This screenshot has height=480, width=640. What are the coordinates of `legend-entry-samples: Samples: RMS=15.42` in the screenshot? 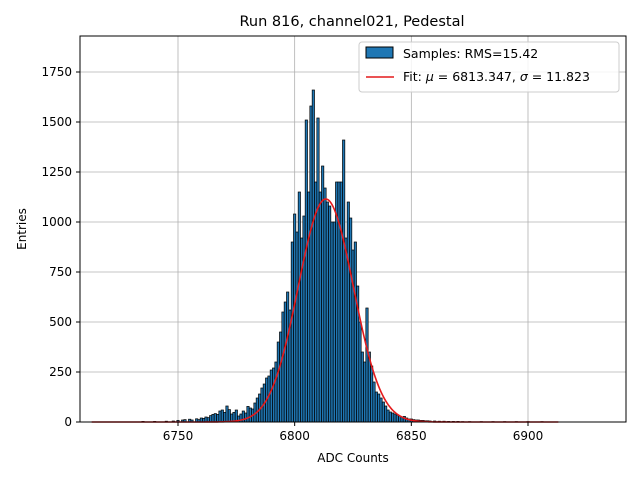 It's located at (470, 53).